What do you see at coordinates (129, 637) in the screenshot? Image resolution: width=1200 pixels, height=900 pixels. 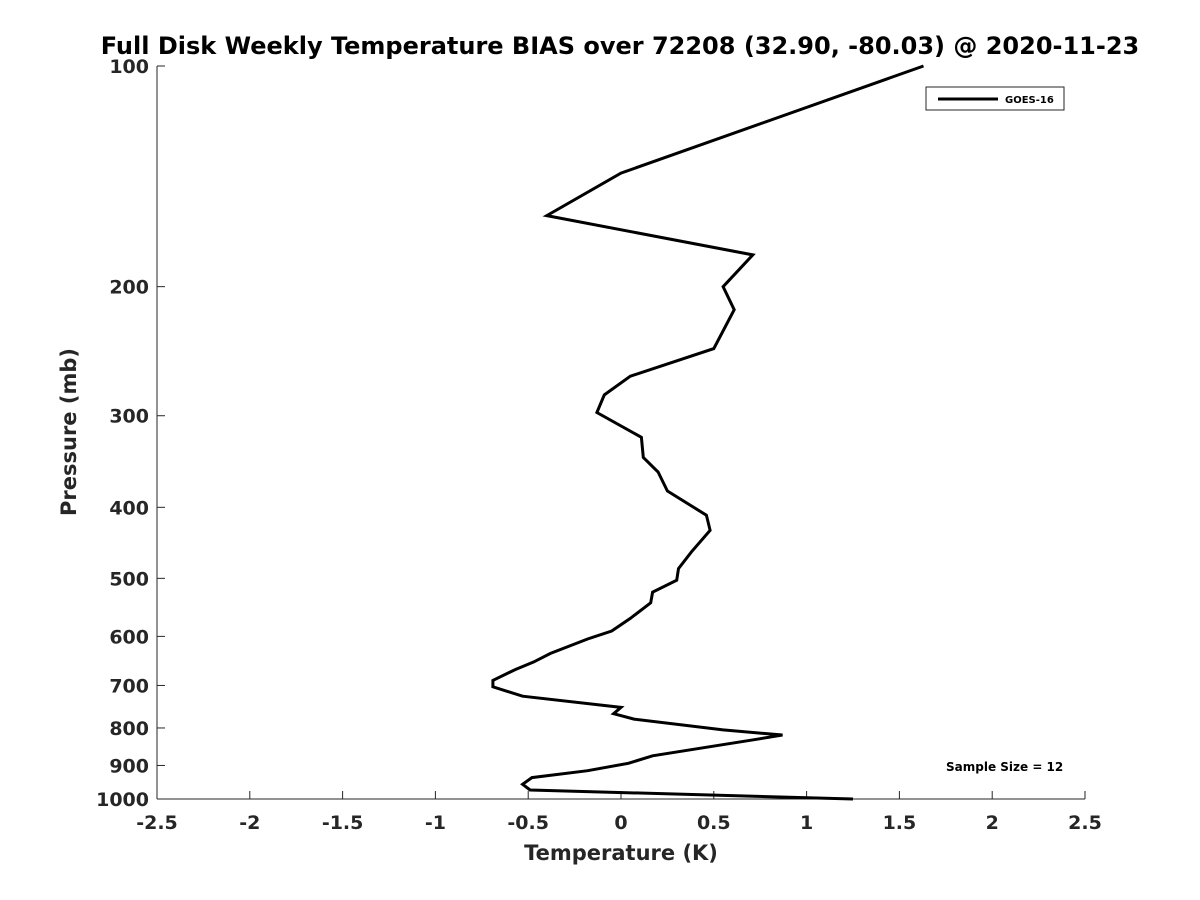 I see `y-tick-label: 600` at bounding box center [129, 637].